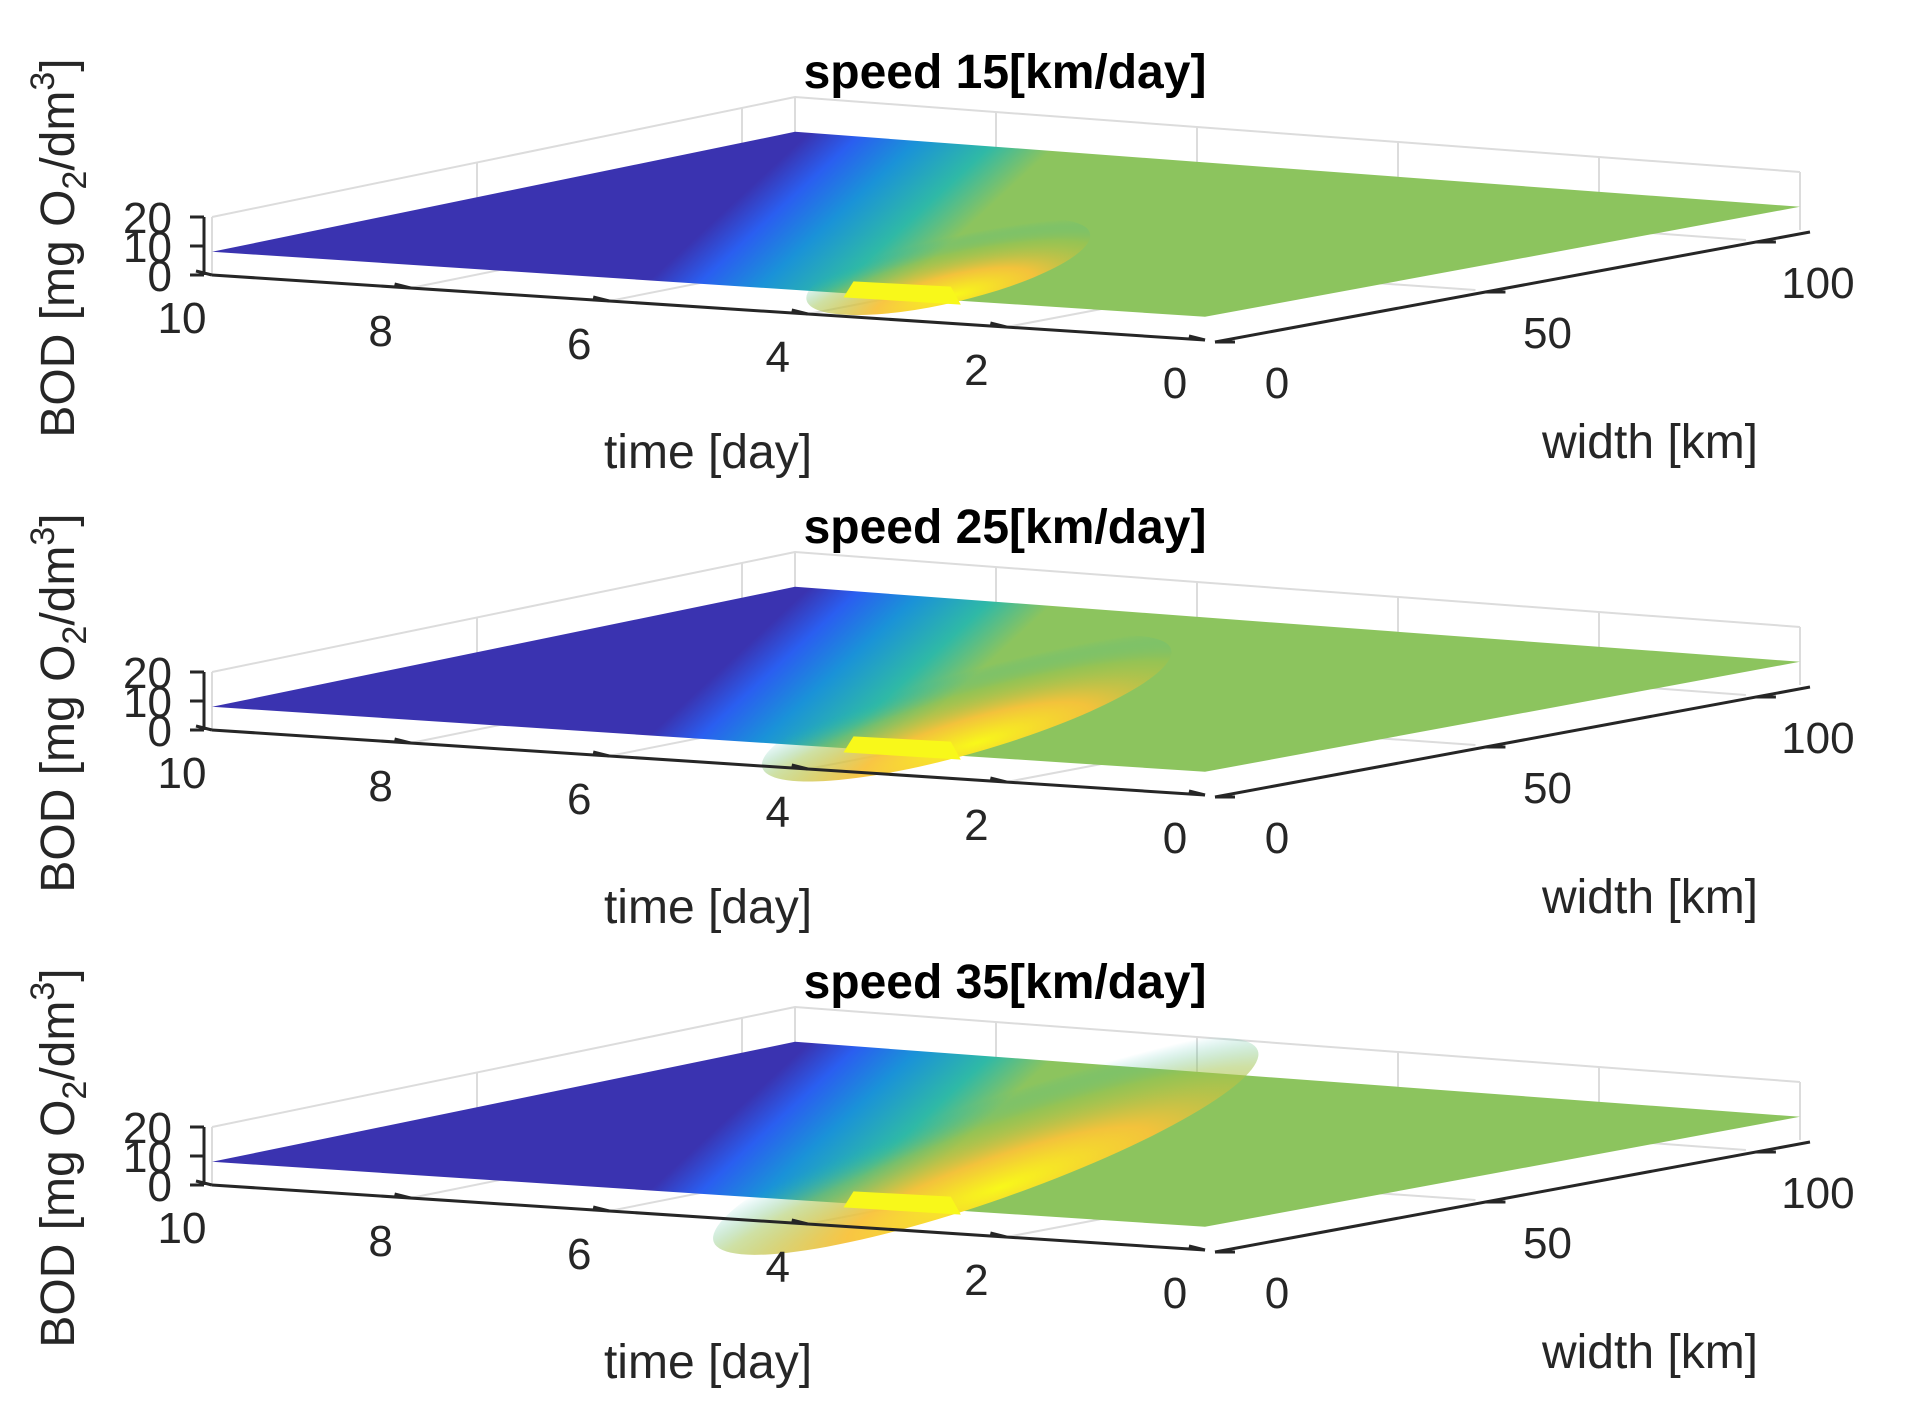 The image size is (1927, 1408). What do you see at coordinates (1005, 527) in the screenshot?
I see `chart-title: speed 25[km/day]` at bounding box center [1005, 527].